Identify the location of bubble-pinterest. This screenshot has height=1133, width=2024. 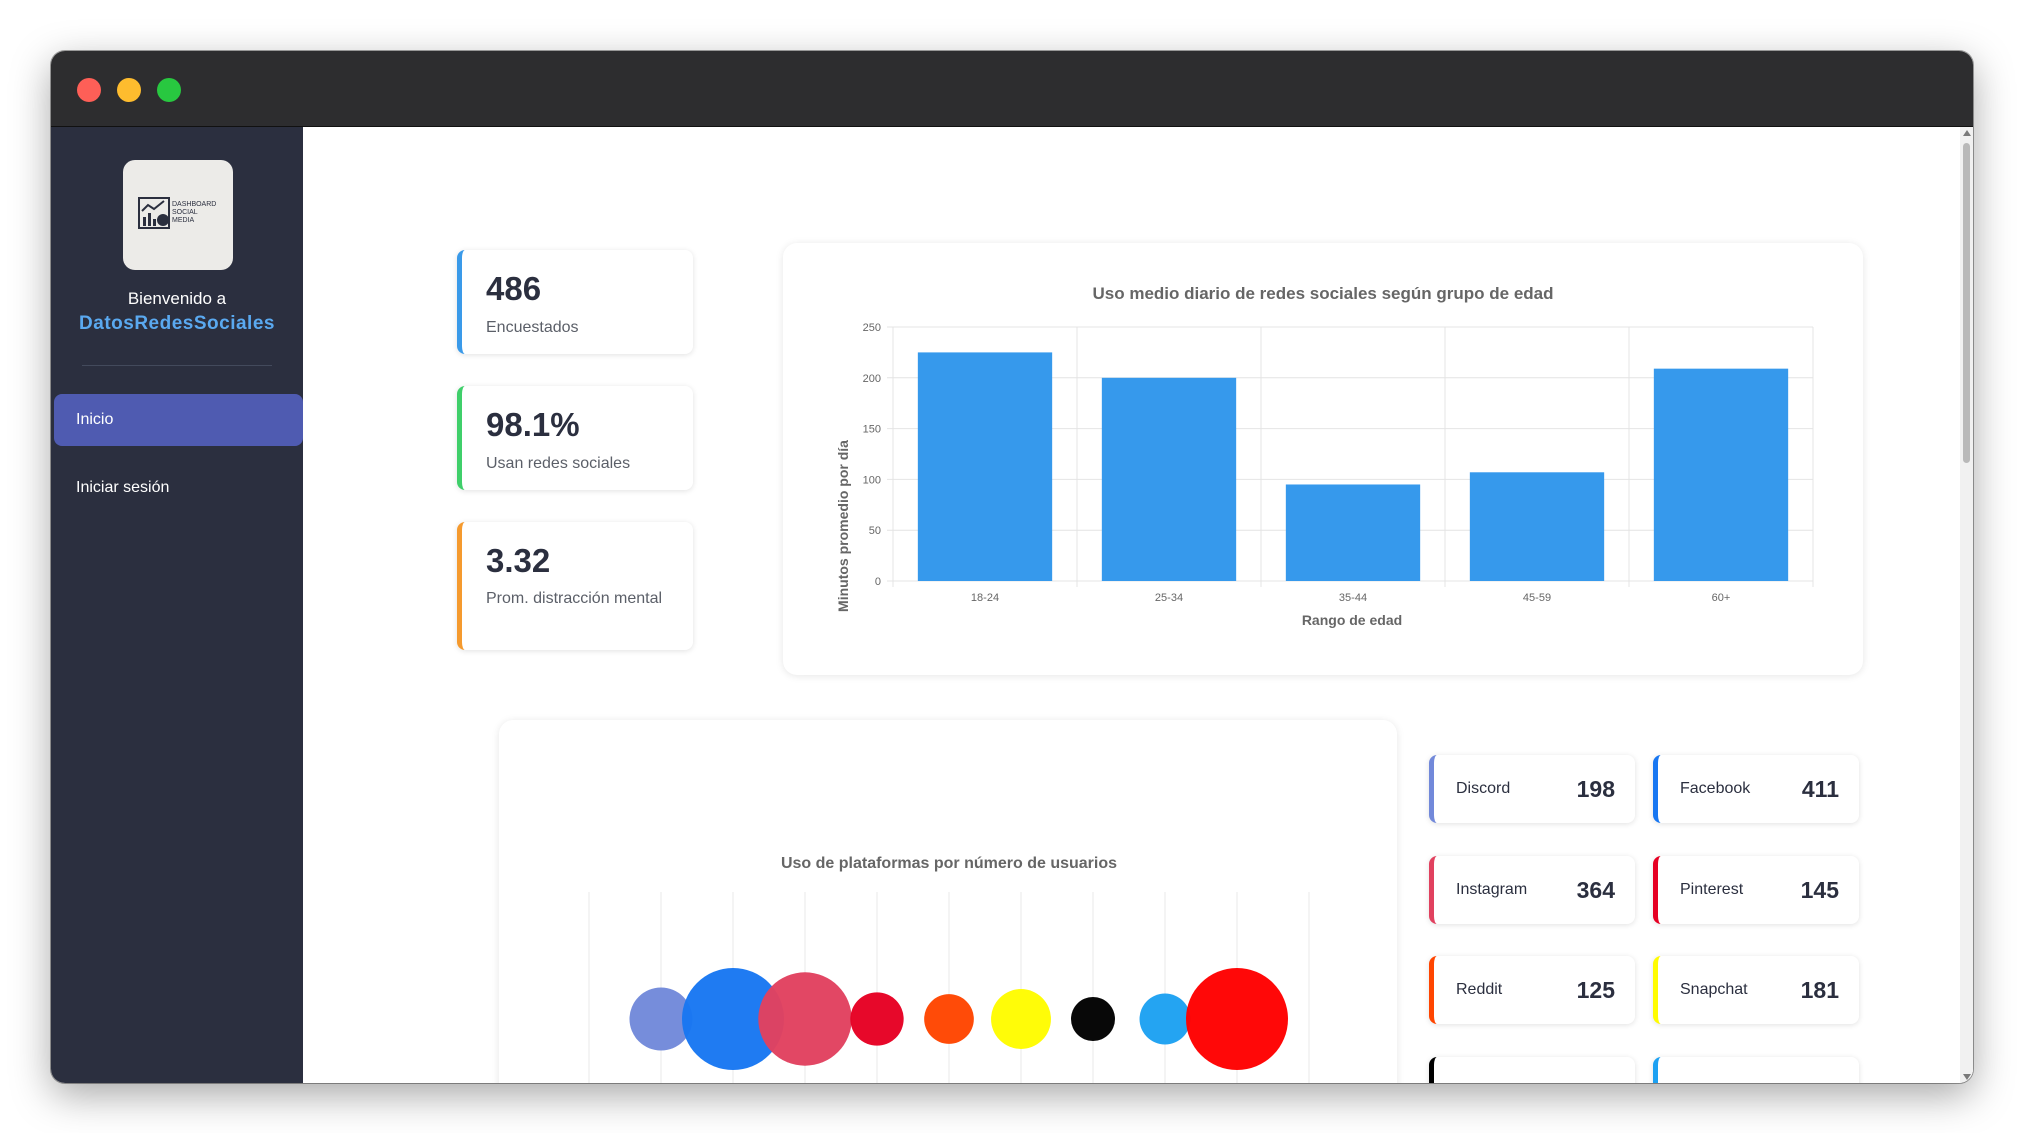
(877, 1019).